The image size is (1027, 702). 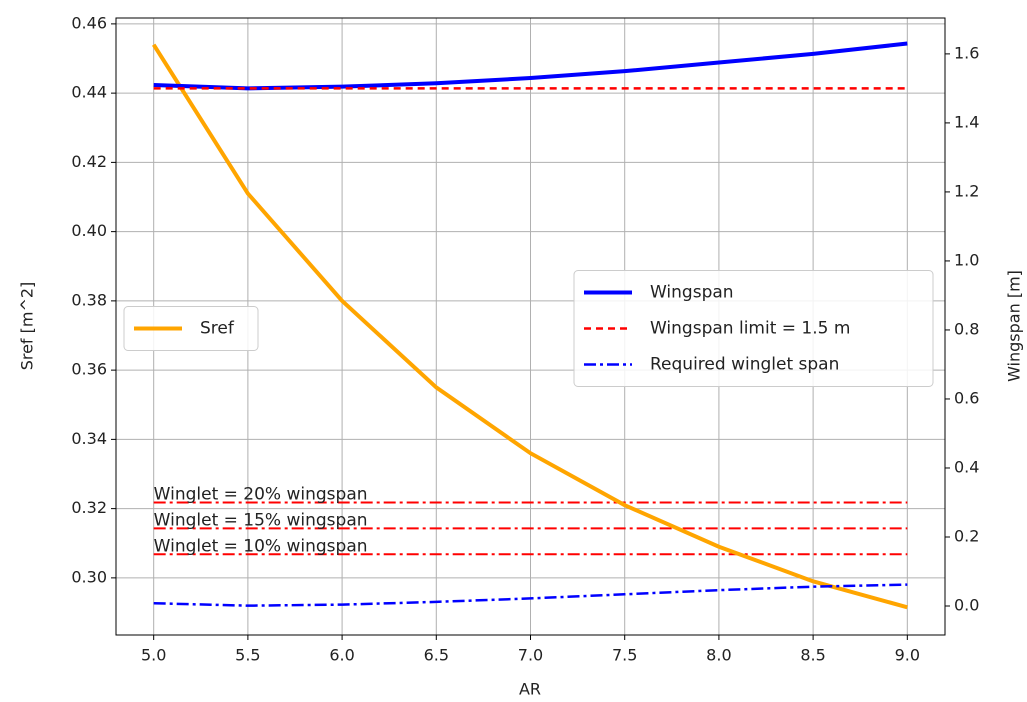 I want to click on legend-label: Wingspan limit = 1.5 m, so click(x=750, y=329).